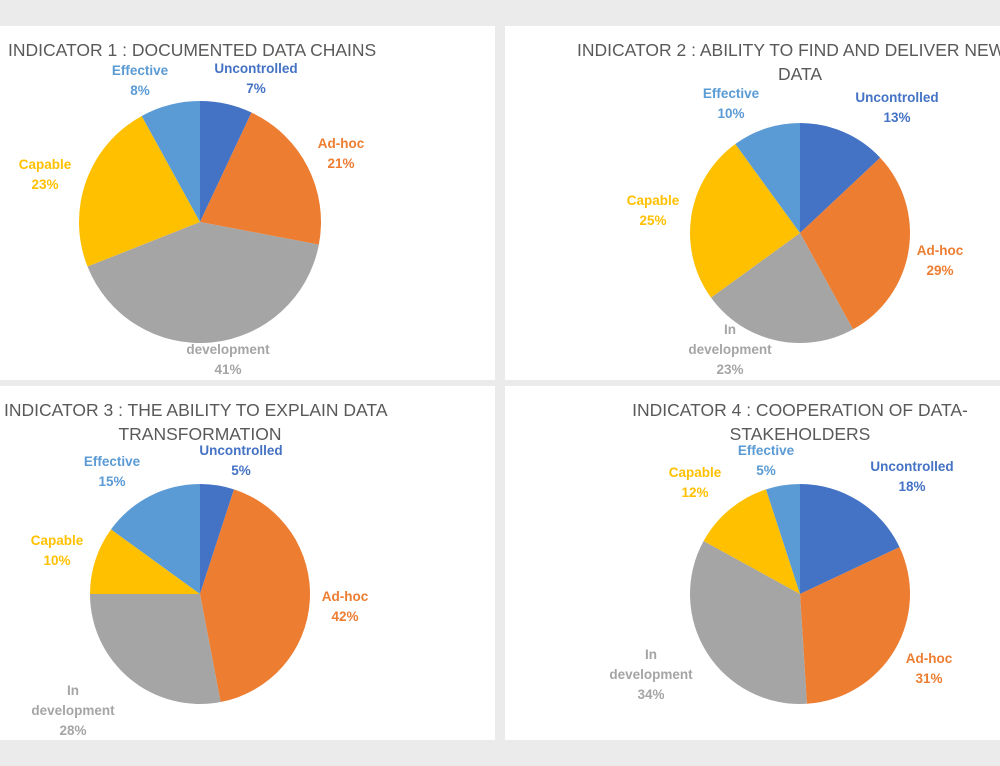  Describe the element at coordinates (72, 730) in the screenshot. I see `data-label-value: 28%` at that location.